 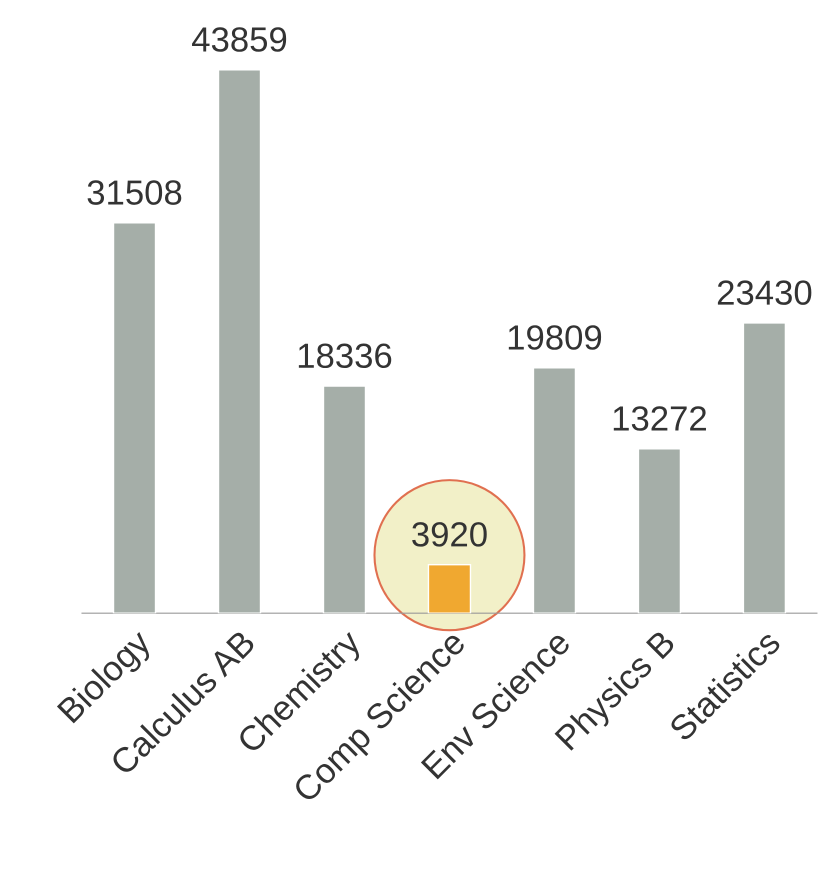 What do you see at coordinates (135, 192) in the screenshot?
I see `data-label: 31508` at bounding box center [135, 192].